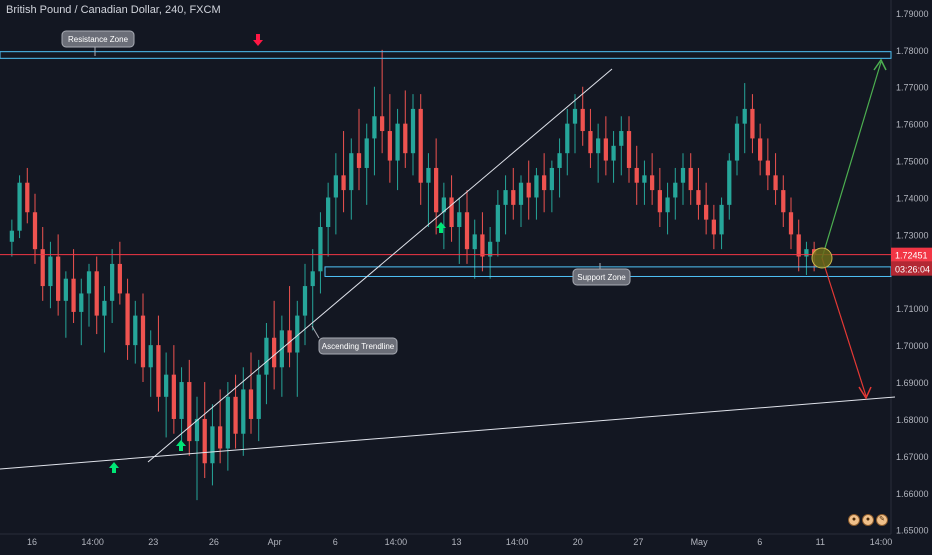 This screenshot has height=555, width=932. Describe the element at coordinates (448, 433) in the screenshot. I see `bottom-trendline` at that location.